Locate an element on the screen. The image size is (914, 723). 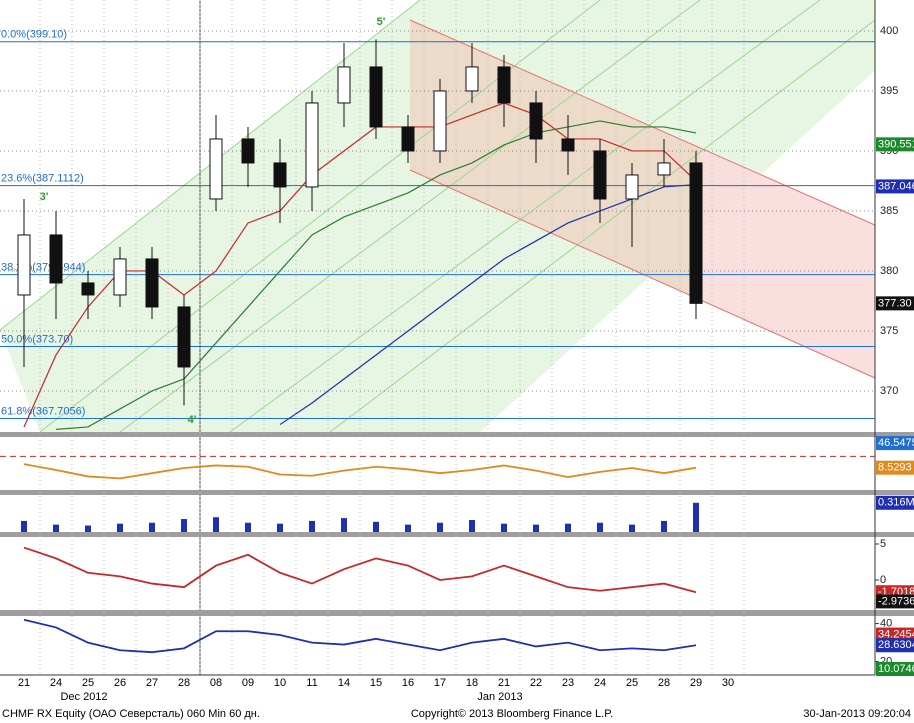
wave-label: 5' is located at coordinates (381, 22).